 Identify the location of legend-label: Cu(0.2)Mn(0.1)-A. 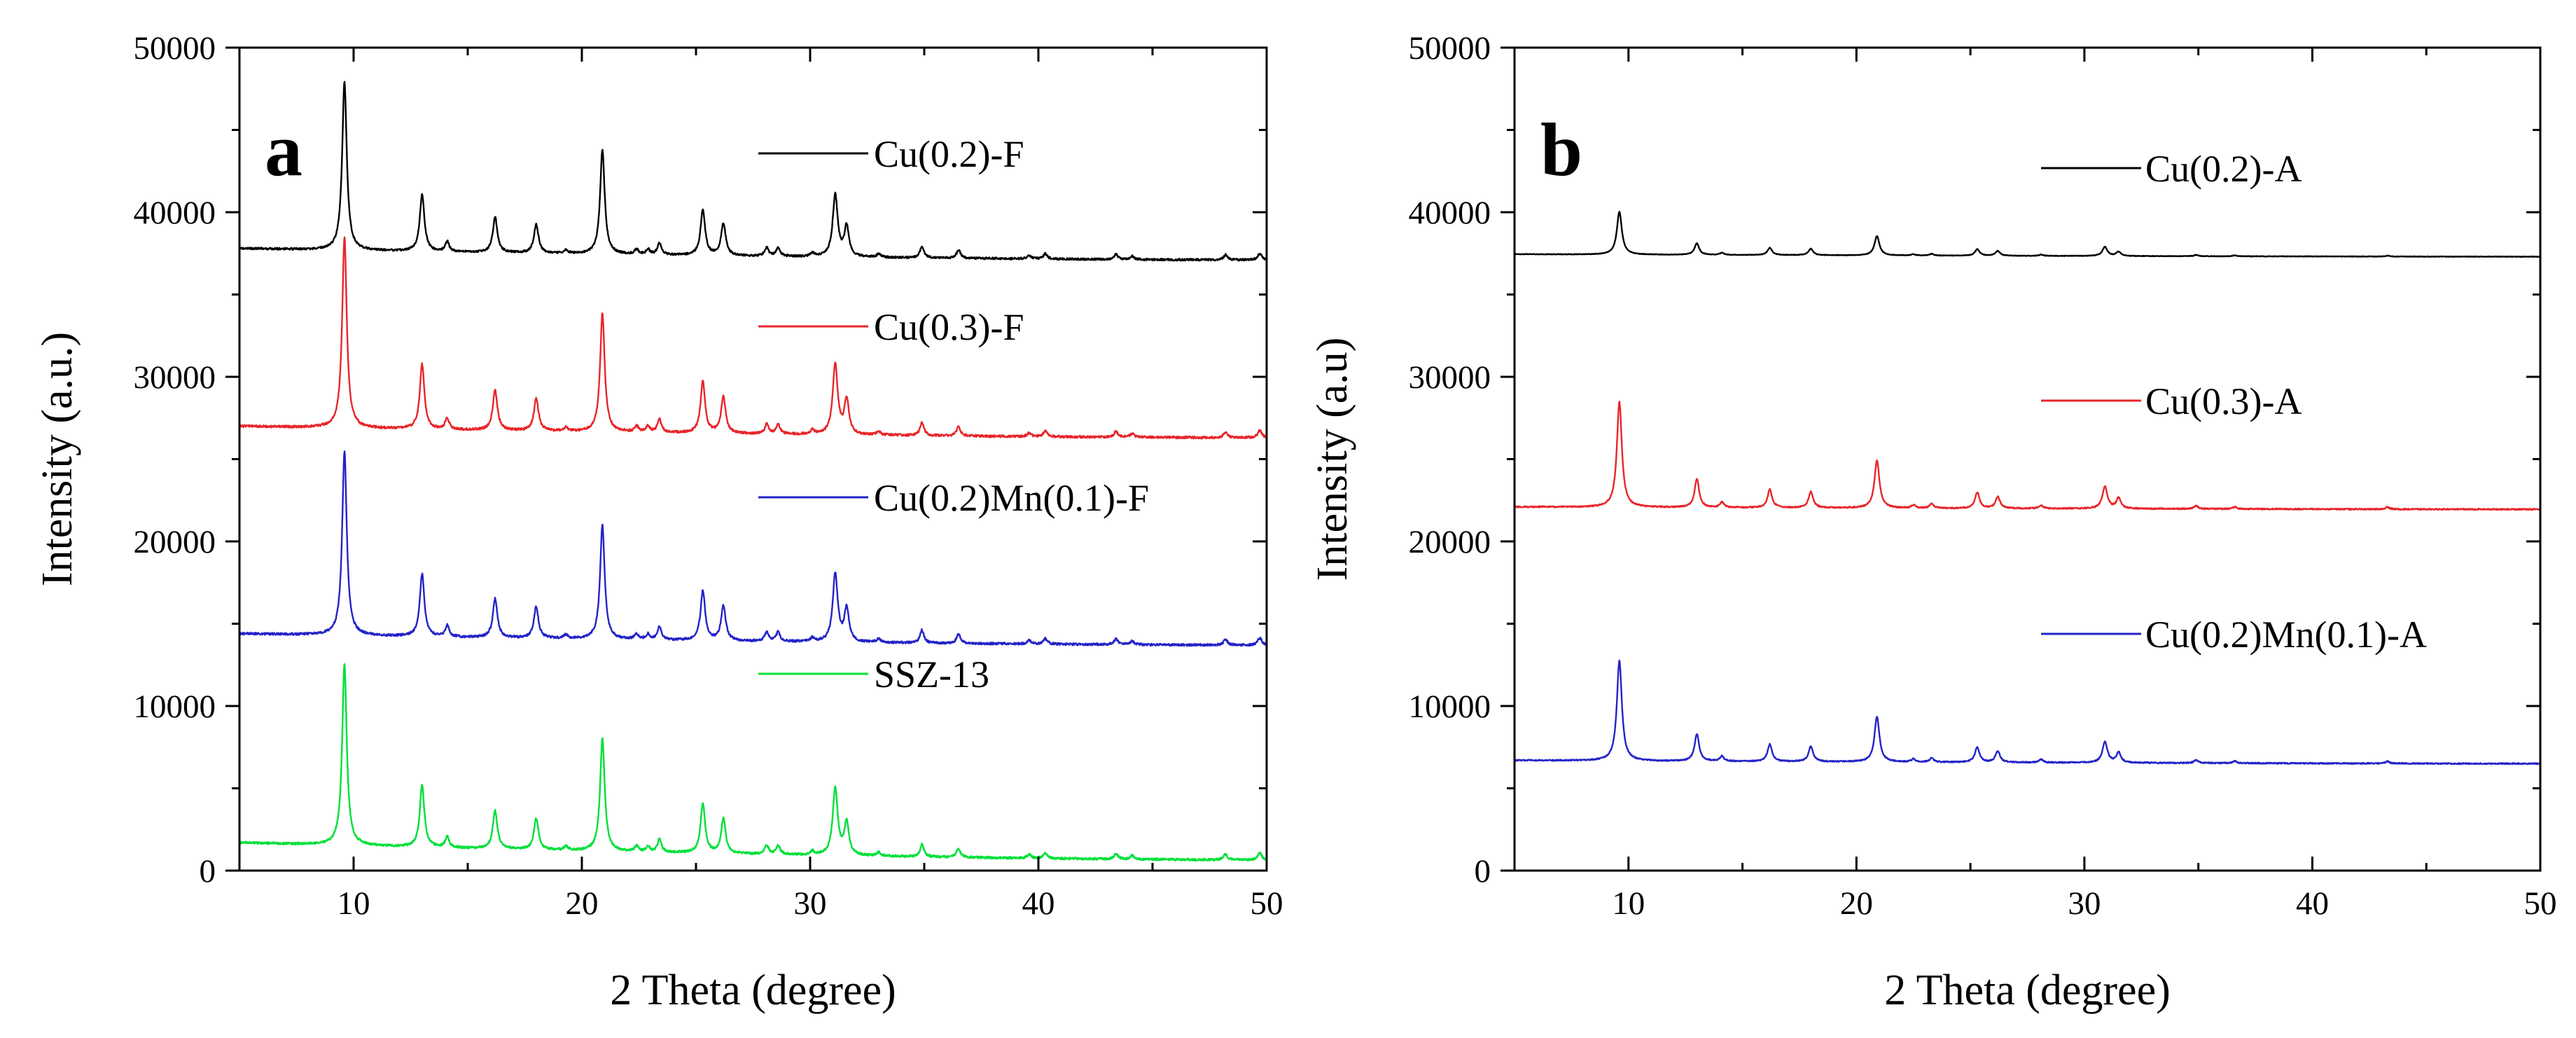
(2286, 635).